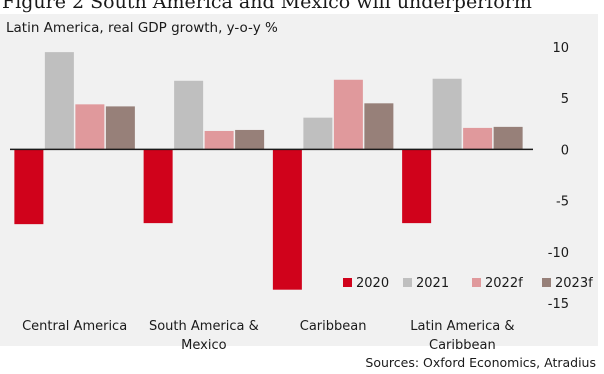  What do you see at coordinates (476, 282) in the screenshot?
I see `legend-swatch-2022f` at bounding box center [476, 282].